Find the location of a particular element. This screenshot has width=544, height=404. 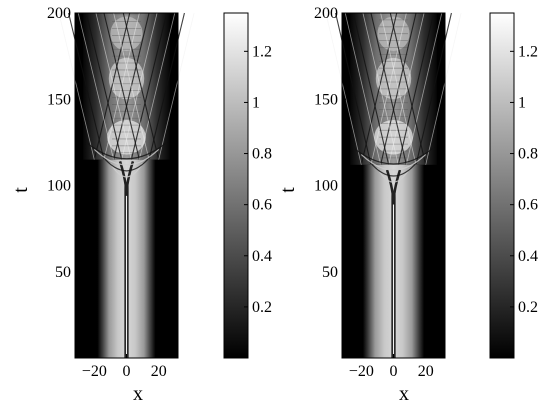

y-axis-ticks-2: 50 100 150 200 is located at coordinates (330, 143).